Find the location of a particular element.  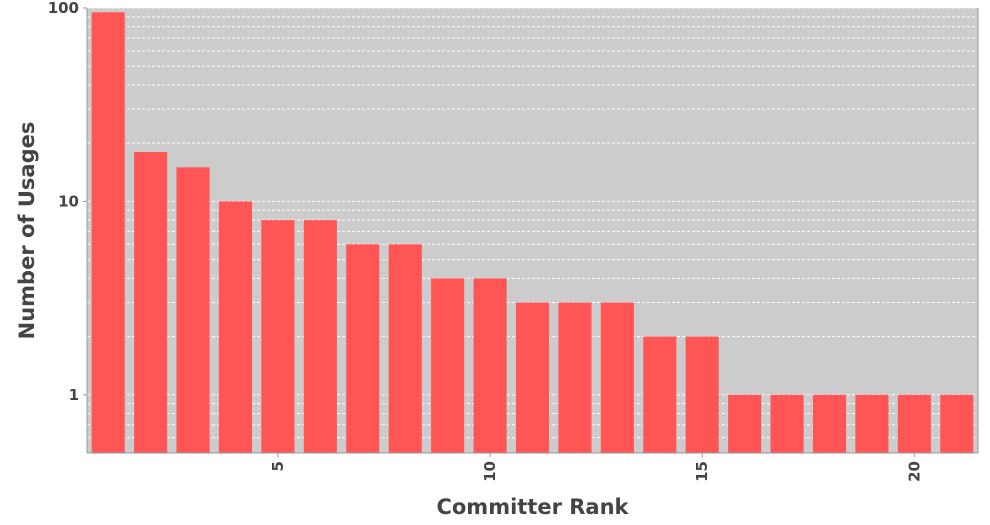

y-tick-label: 1 is located at coordinates (74, 395).